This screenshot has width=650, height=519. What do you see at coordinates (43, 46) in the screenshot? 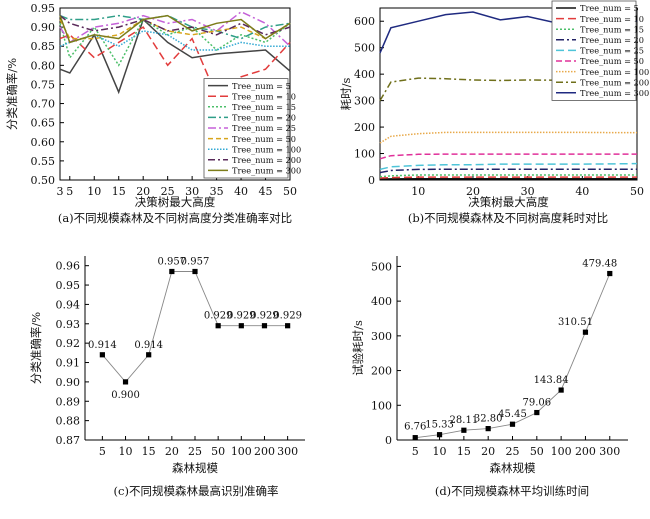
I see `y-tick-label: 0.85` at bounding box center [43, 46].